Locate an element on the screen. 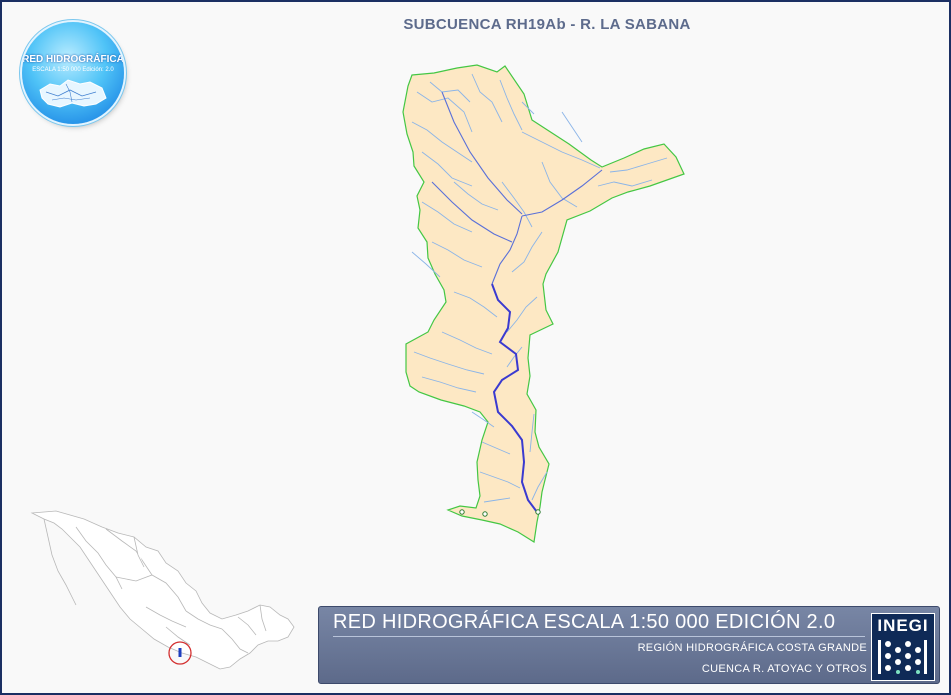 The width and height of the screenshot is (951, 695). mexico-locator-map is located at coordinates (162, 590).